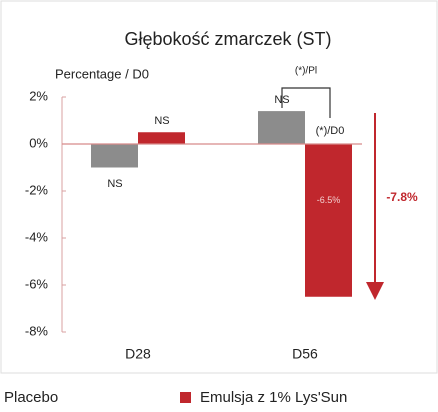  What do you see at coordinates (306, 71) in the screenshot?
I see `annotation: (*)/Pl` at bounding box center [306, 71].